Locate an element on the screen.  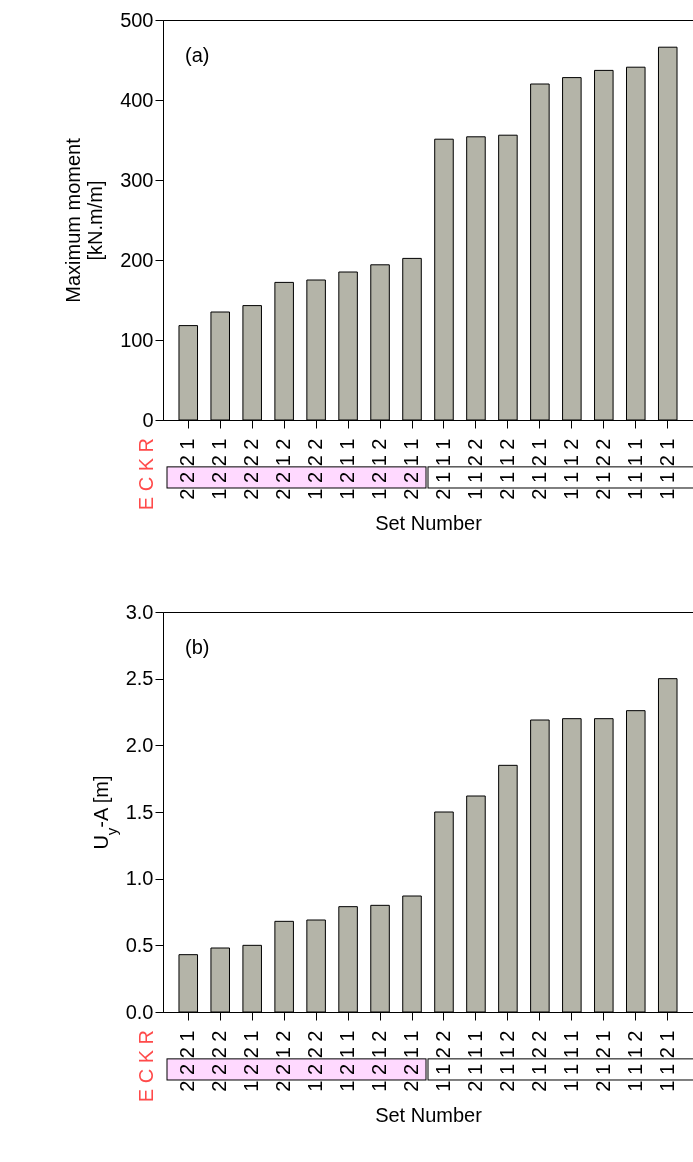
annotation: (b) is located at coordinates (197, 647).